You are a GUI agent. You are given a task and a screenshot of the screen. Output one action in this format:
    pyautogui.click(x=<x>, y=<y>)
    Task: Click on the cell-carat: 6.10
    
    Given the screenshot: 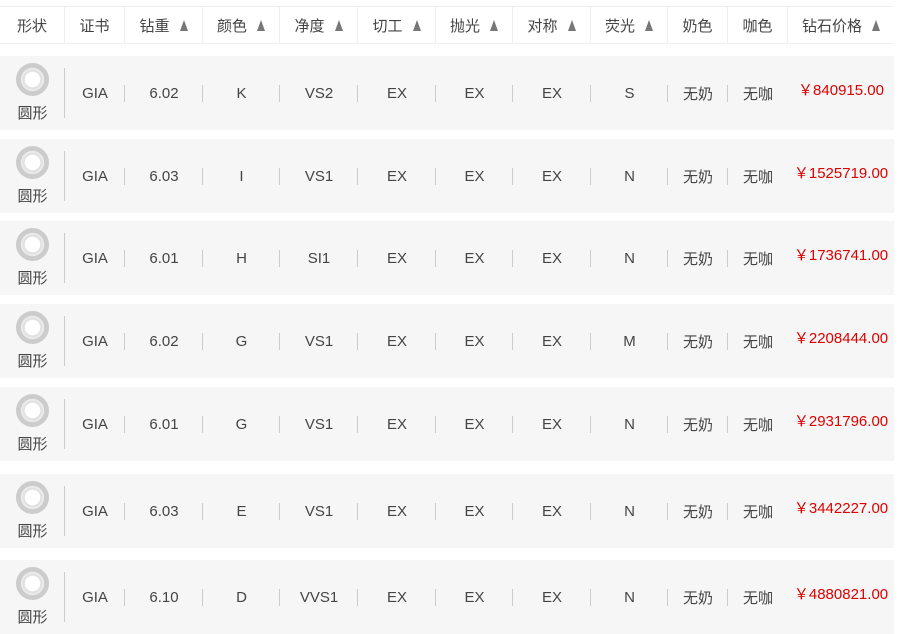 What is the action you would take?
    pyautogui.click(x=164, y=597)
    